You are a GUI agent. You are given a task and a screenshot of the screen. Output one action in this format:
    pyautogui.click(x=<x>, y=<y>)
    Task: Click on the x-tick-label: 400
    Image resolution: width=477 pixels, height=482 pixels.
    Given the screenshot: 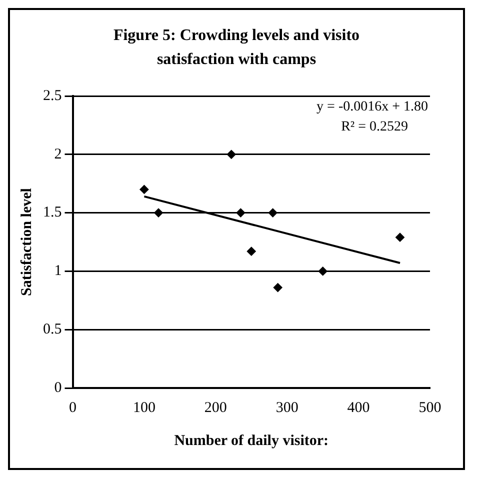 What is the action you would take?
    pyautogui.click(x=358, y=408)
    